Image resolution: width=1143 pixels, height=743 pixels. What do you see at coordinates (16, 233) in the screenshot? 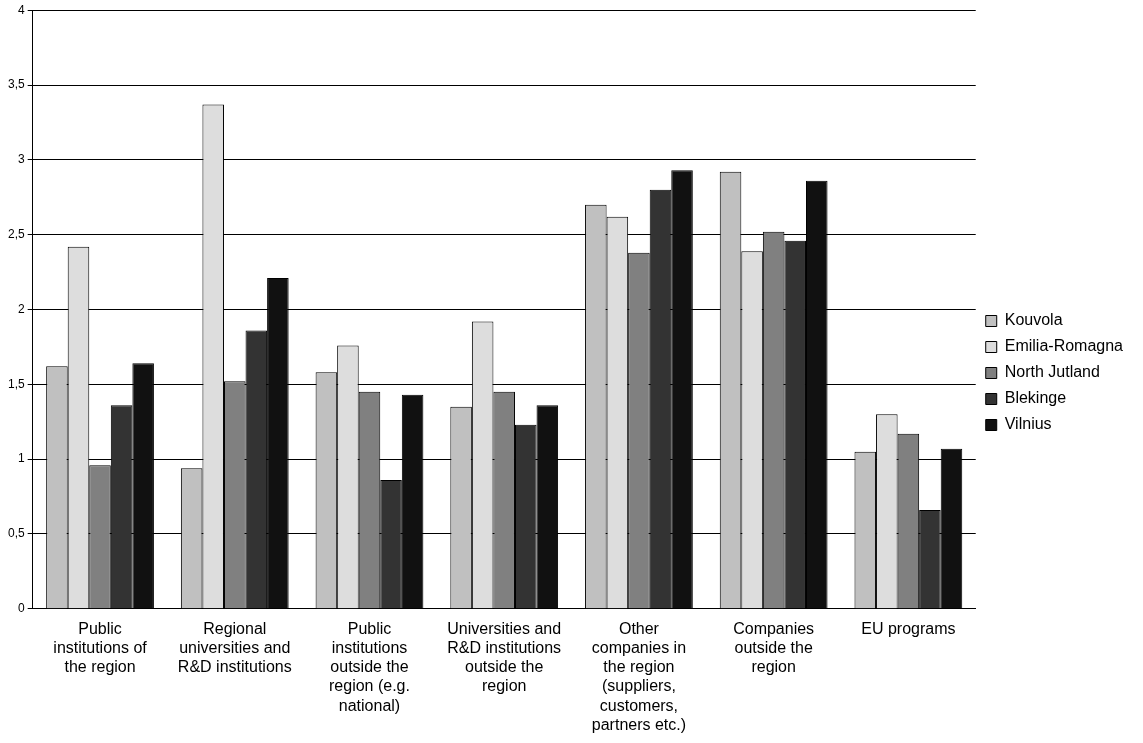
I see `y-tick-label: 2,5` at bounding box center [16, 233].